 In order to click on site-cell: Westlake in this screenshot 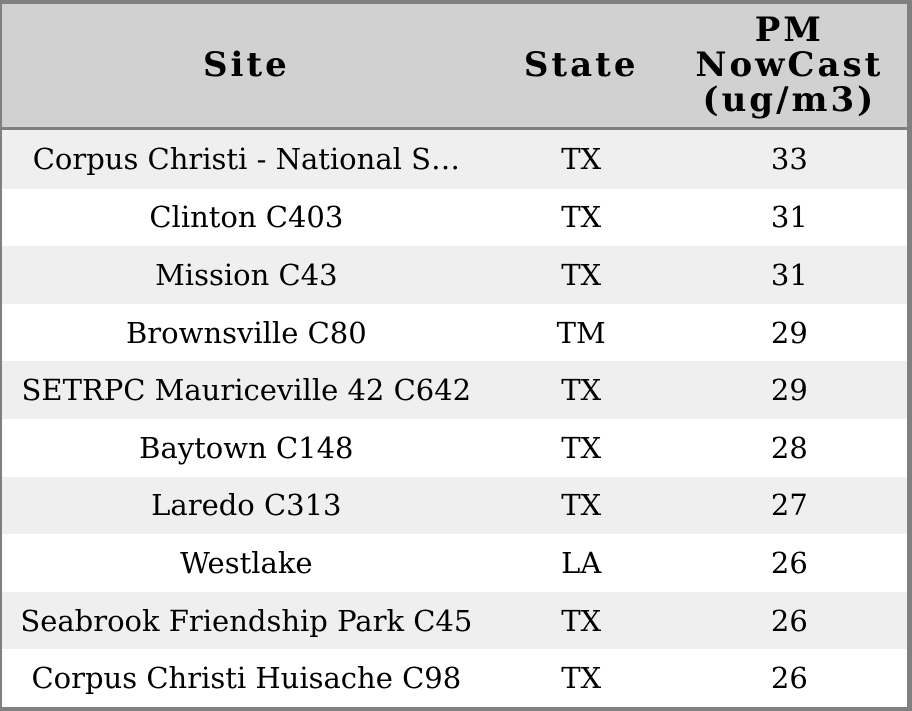, I will do `click(246, 562)`.